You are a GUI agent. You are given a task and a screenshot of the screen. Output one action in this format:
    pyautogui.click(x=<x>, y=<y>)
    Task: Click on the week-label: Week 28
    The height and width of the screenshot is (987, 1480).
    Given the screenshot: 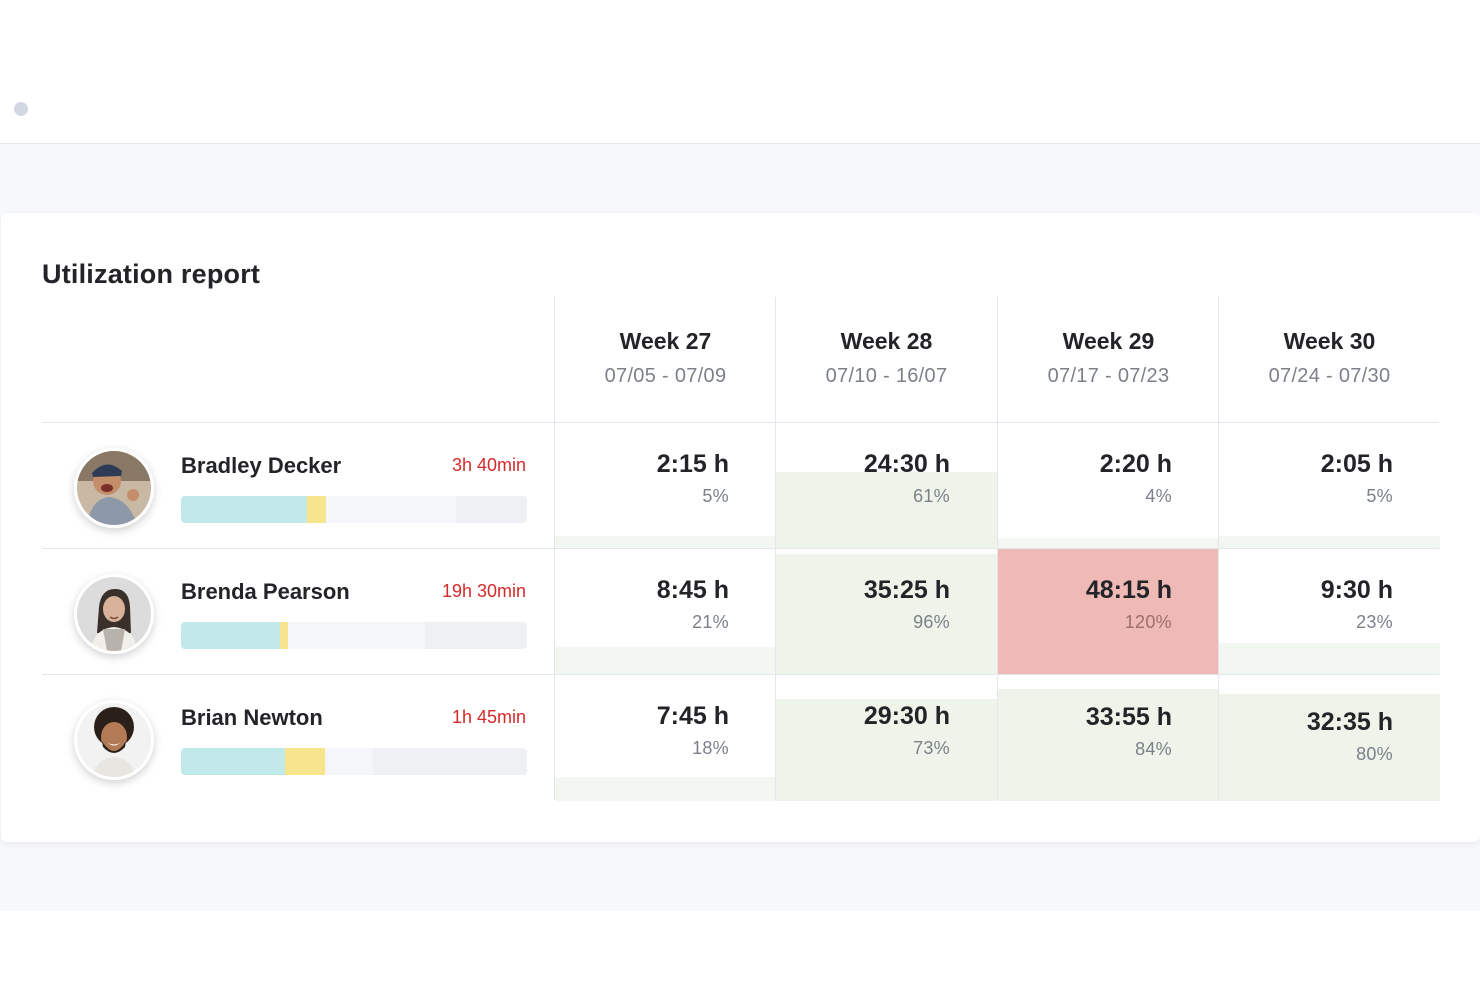 What is the action you would take?
    pyautogui.click(x=886, y=341)
    